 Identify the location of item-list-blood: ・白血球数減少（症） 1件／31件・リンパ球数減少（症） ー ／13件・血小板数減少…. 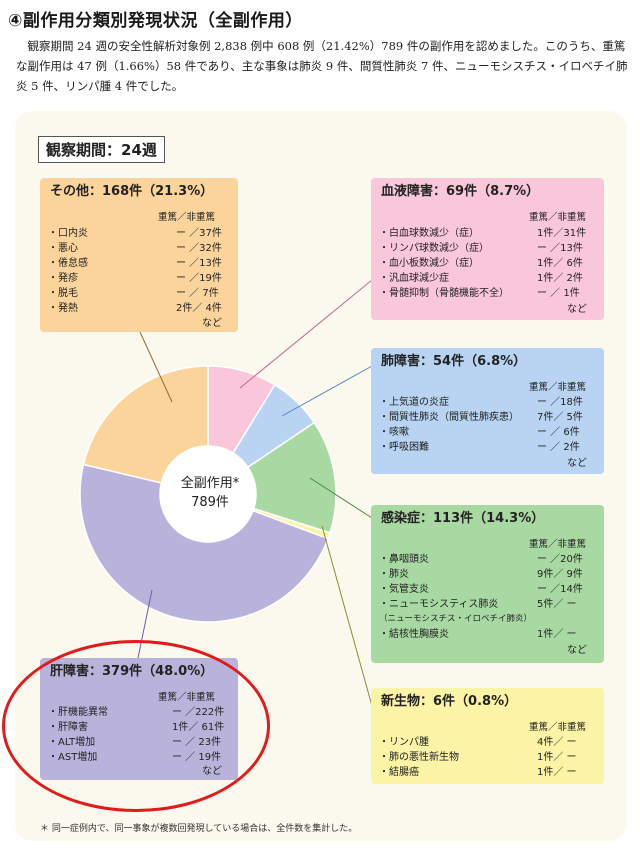
(489, 263).